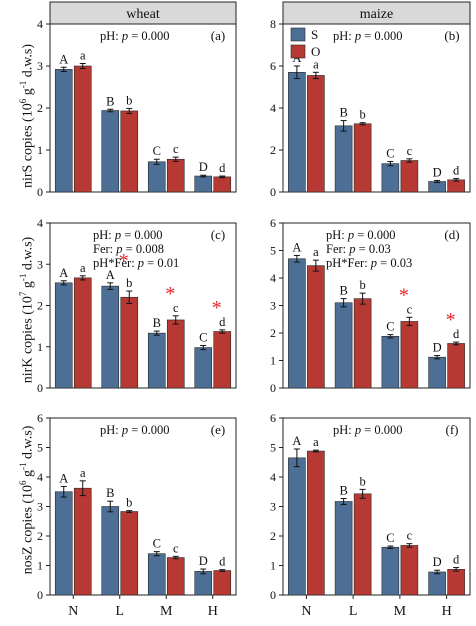 The width and height of the screenshot is (476, 626). Describe the element at coordinates (316, 252) in the screenshot. I see `sig-letter-O-N-d: a` at that location.